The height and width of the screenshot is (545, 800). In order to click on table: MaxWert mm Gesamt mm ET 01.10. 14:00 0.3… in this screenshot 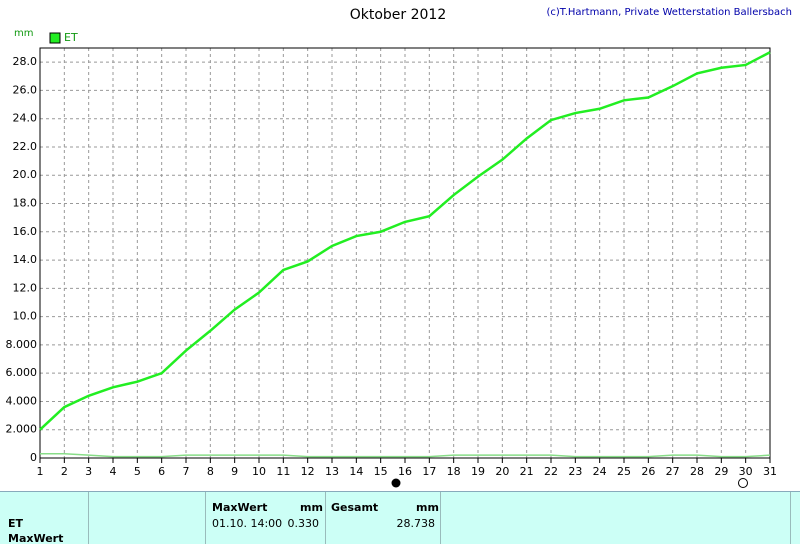, I will do `click(400, 518)`.